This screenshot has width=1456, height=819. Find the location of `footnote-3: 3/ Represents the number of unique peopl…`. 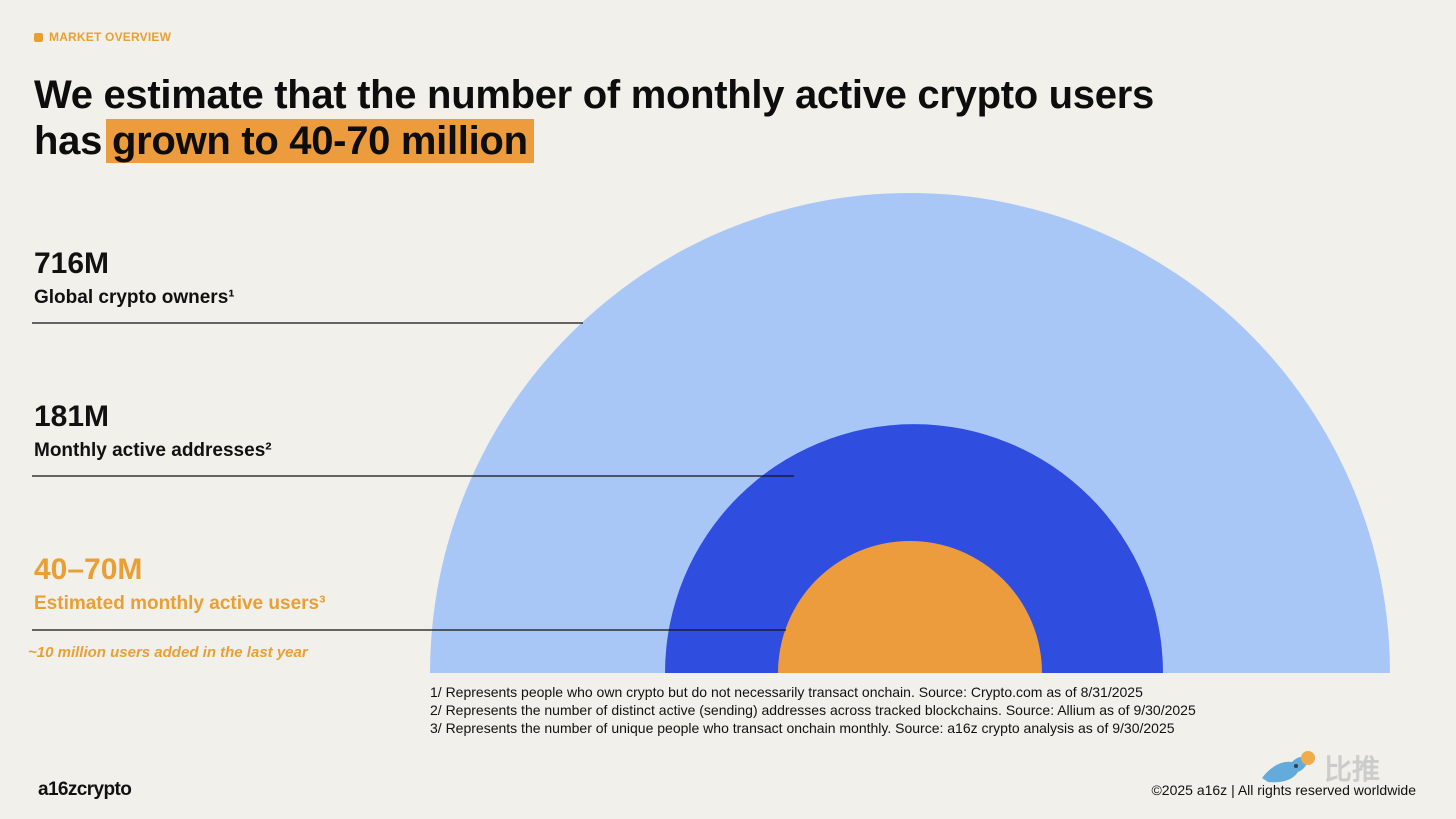

footnote-3: 3/ Represents the number of unique peopl… is located at coordinates (802, 728).